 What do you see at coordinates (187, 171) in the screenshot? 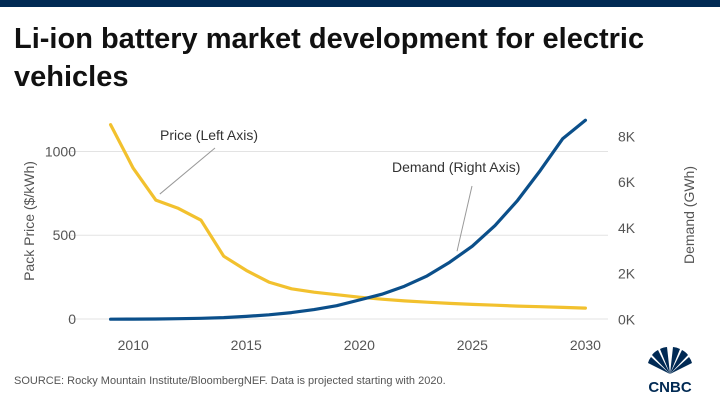
I see `price-annotation-leader` at bounding box center [187, 171].